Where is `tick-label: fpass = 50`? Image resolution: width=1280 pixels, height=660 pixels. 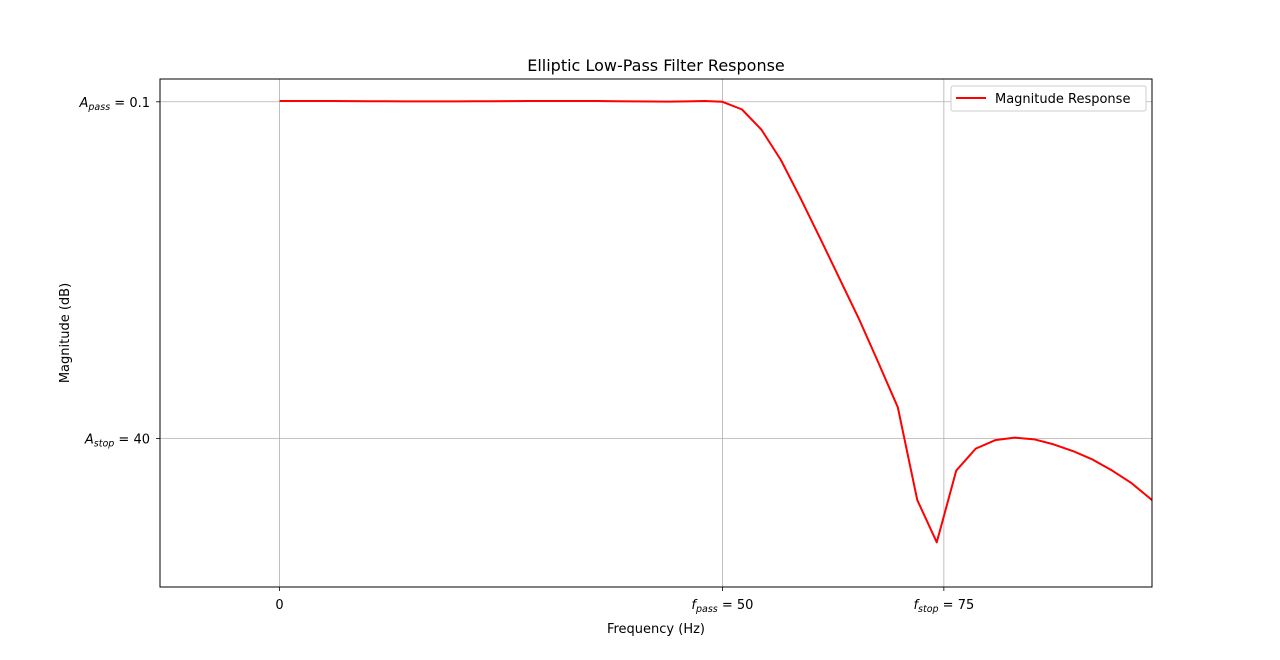
tick-label: fpass = 50 is located at coordinates (722, 606).